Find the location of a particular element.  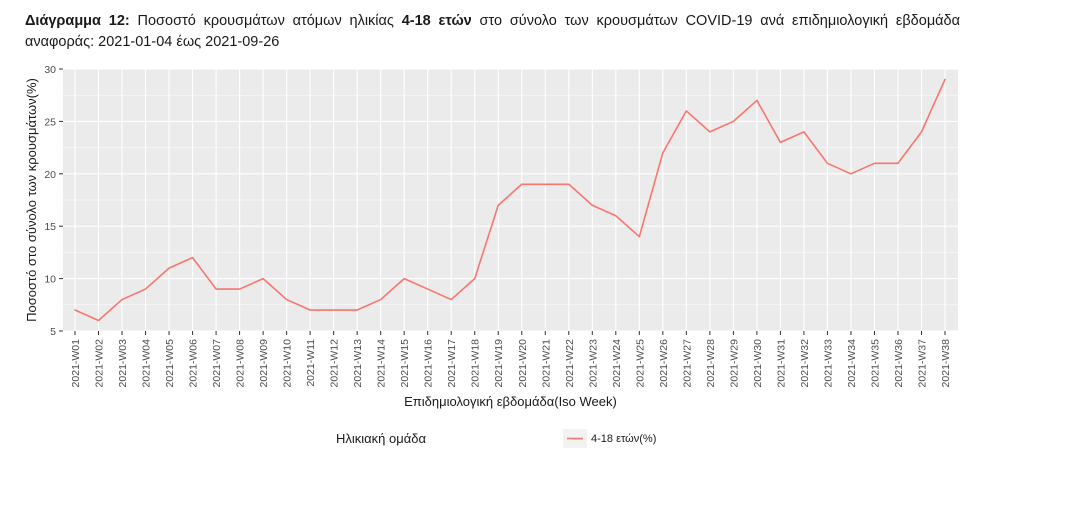

y-tick-label: 25 is located at coordinates (50, 122).